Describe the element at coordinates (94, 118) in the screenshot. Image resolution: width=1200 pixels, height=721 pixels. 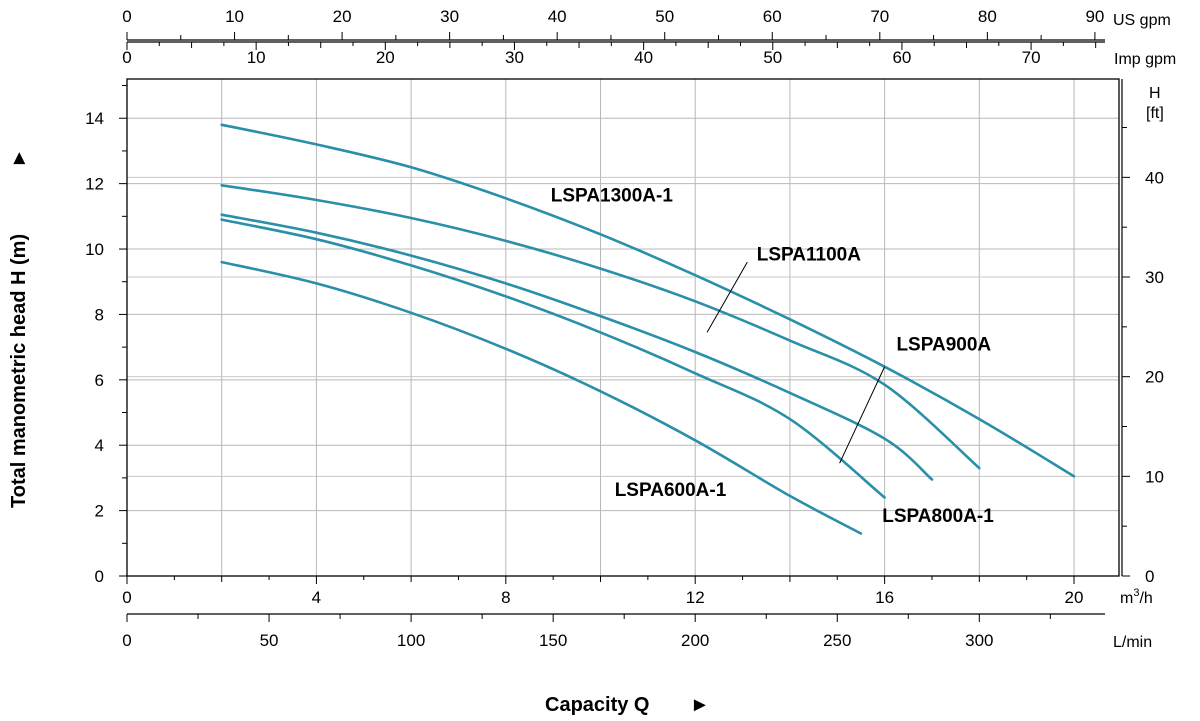
I see `y-tick-label: 14` at that location.